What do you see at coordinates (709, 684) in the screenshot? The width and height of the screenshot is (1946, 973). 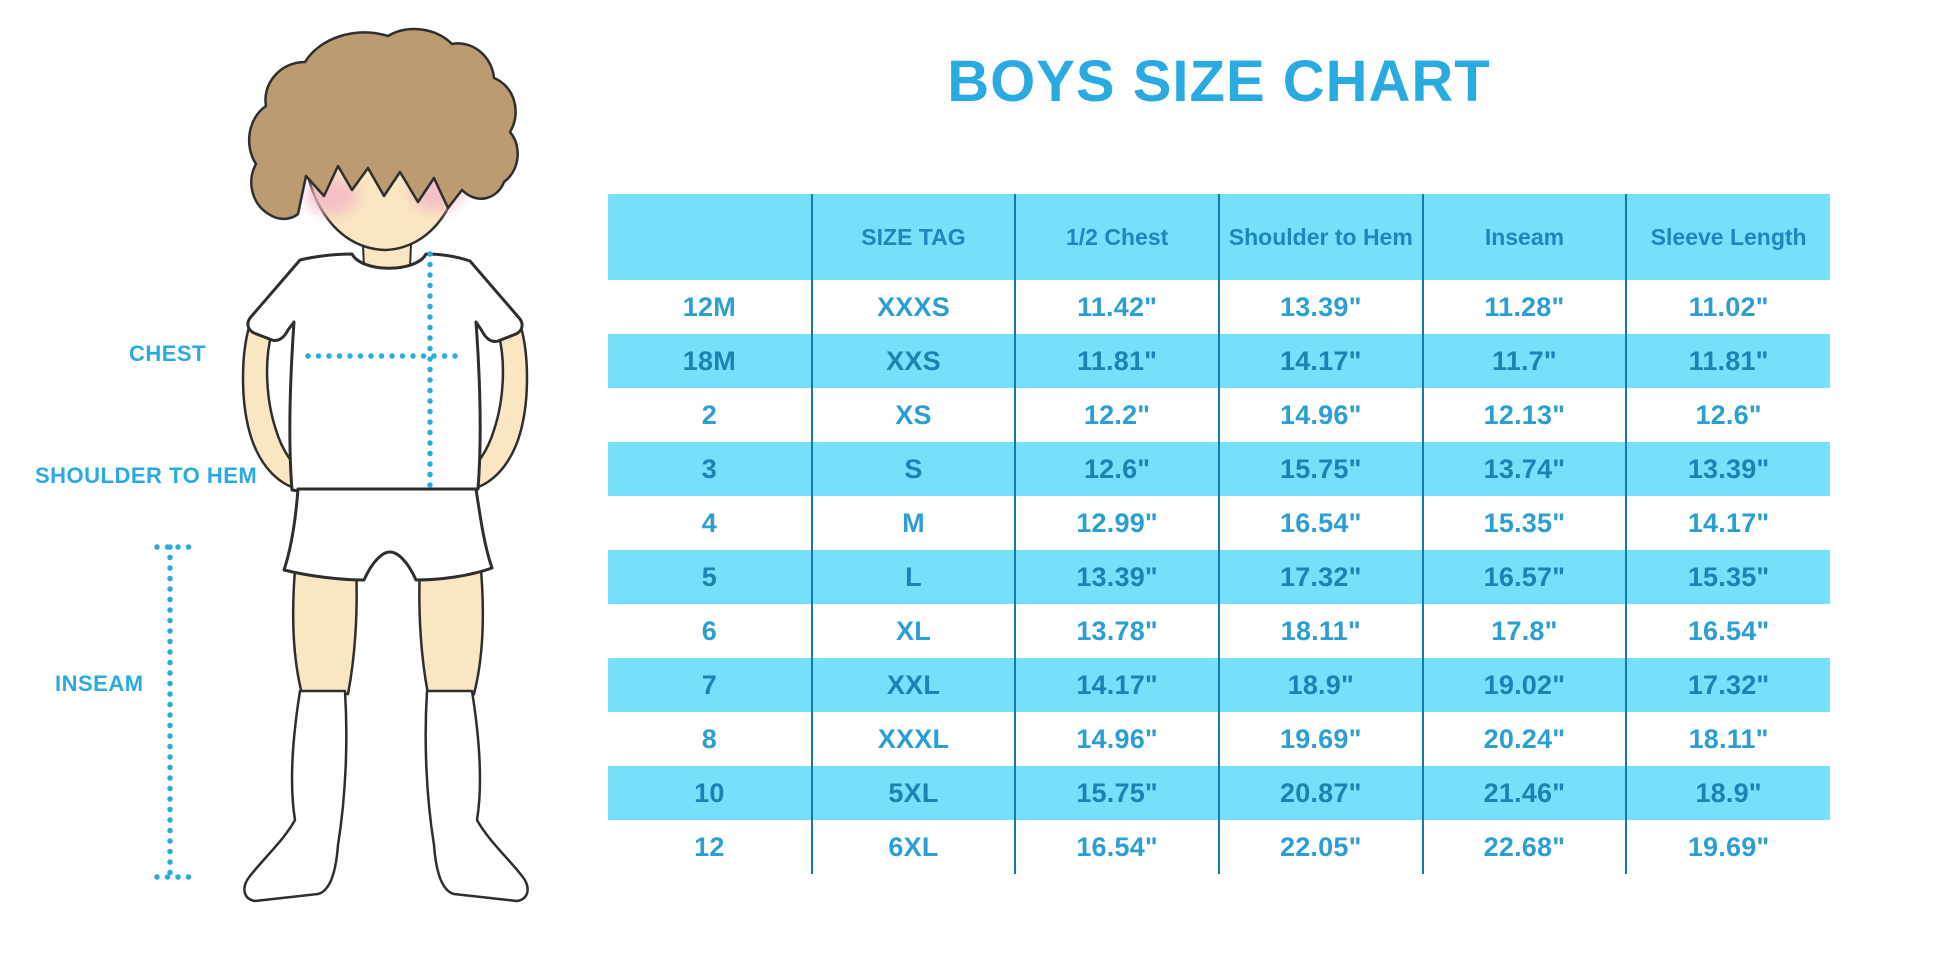 I see `age-size-cell: 7` at bounding box center [709, 684].